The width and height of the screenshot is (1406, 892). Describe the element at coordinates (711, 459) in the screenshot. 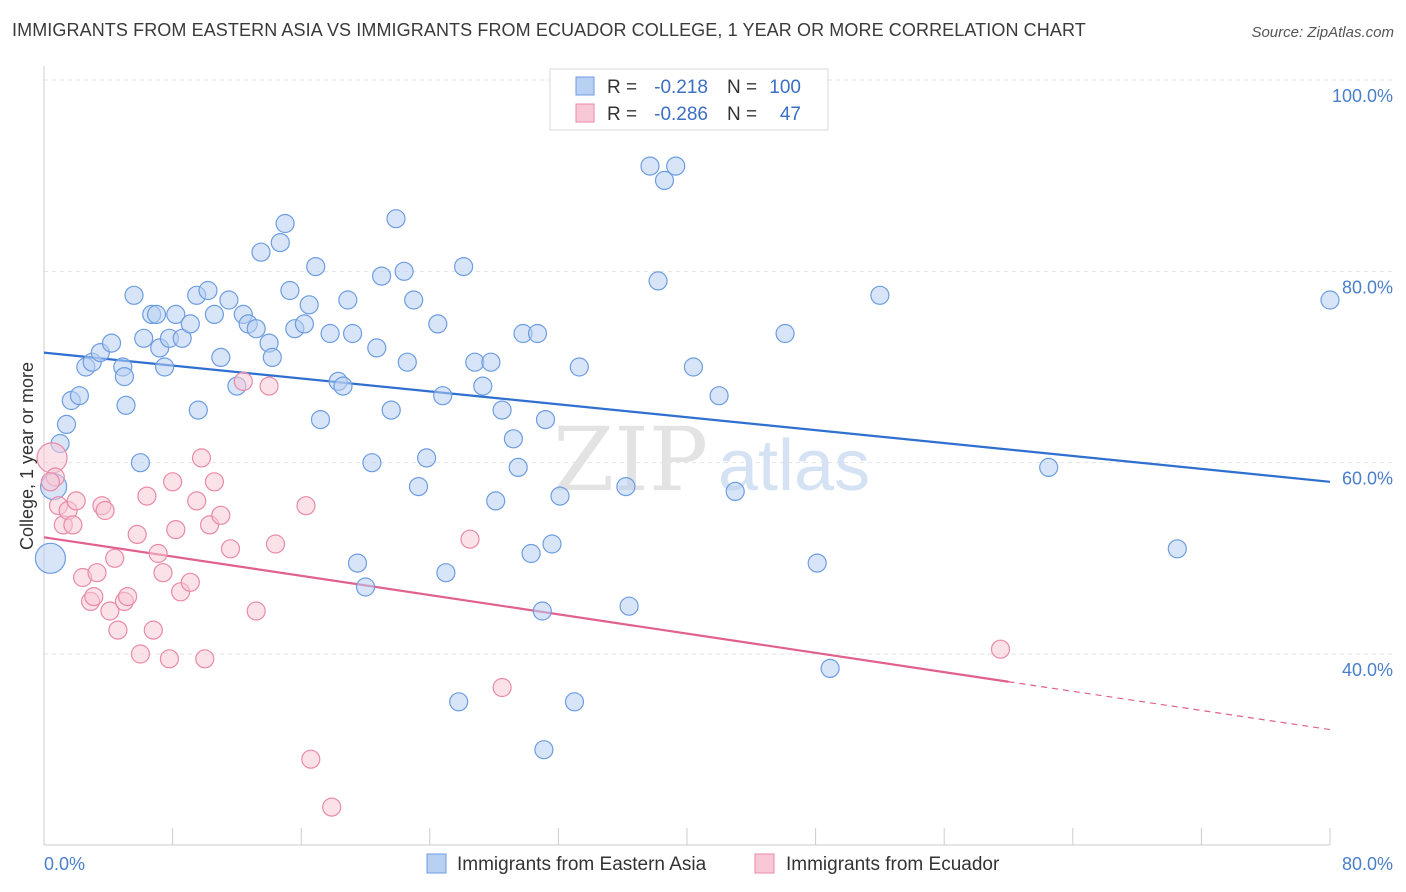

I see `watermark: ZIP atlas` at that location.